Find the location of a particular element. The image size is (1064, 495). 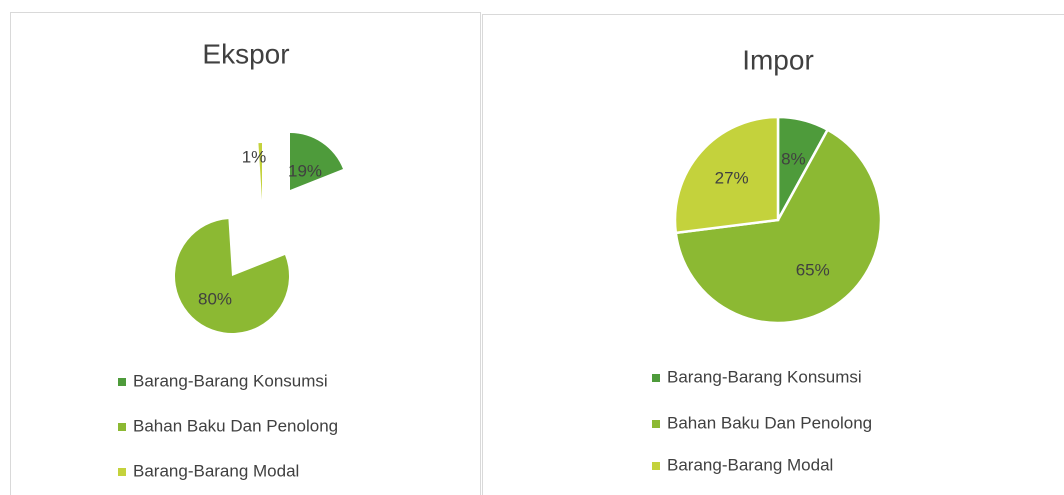

data-label: 19% is located at coordinates (305, 170).